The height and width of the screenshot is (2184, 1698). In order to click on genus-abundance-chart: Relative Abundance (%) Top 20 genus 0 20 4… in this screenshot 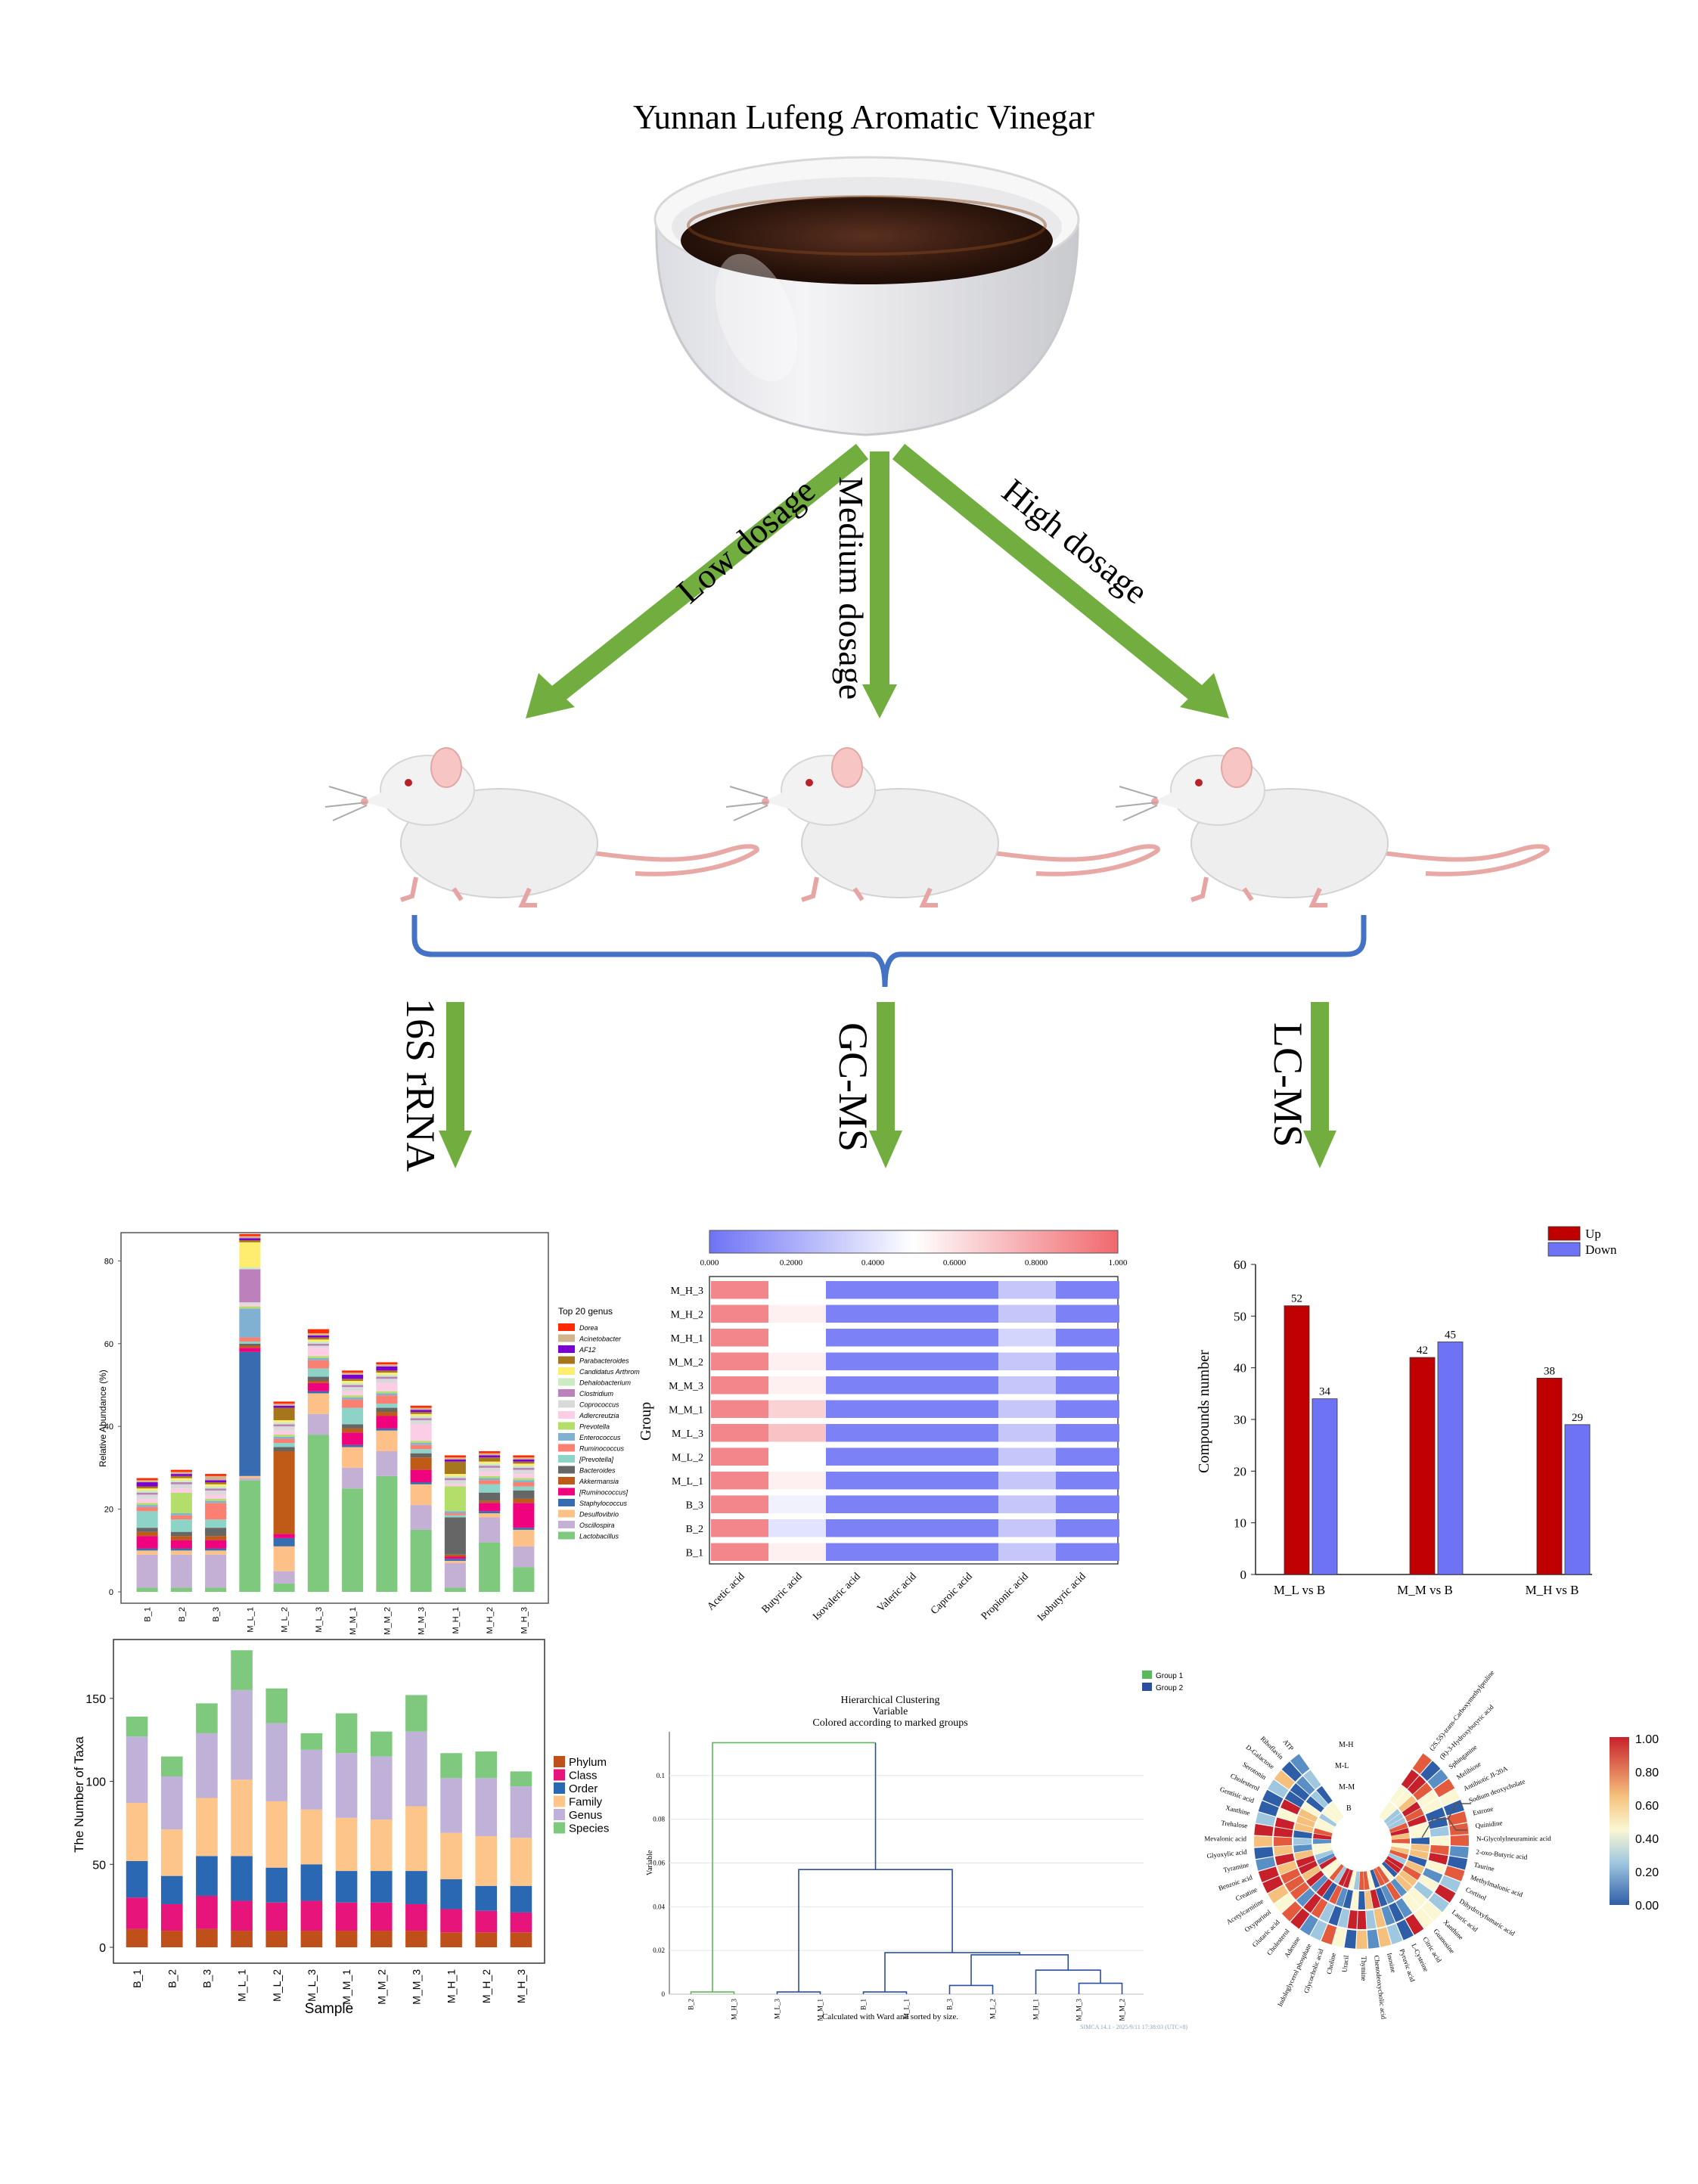, I will do `click(369, 1433)`.